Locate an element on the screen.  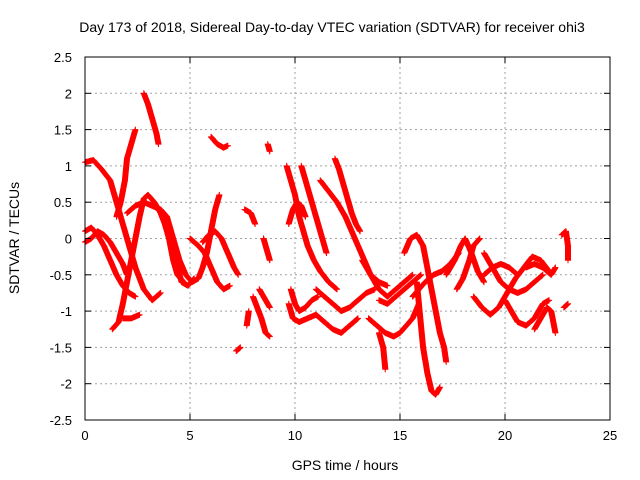
y-tick-label: 0 is located at coordinates (68, 239).